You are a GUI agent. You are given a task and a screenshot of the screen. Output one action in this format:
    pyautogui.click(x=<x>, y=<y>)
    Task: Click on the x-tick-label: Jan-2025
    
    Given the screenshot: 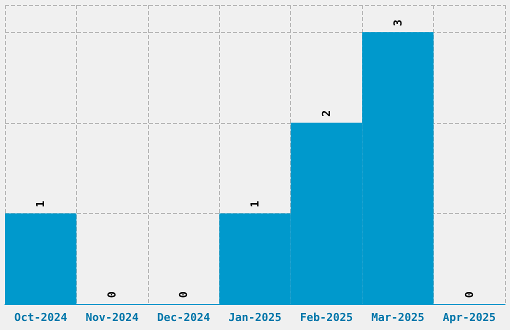 What is the action you would take?
    pyautogui.click(x=255, y=317)
    